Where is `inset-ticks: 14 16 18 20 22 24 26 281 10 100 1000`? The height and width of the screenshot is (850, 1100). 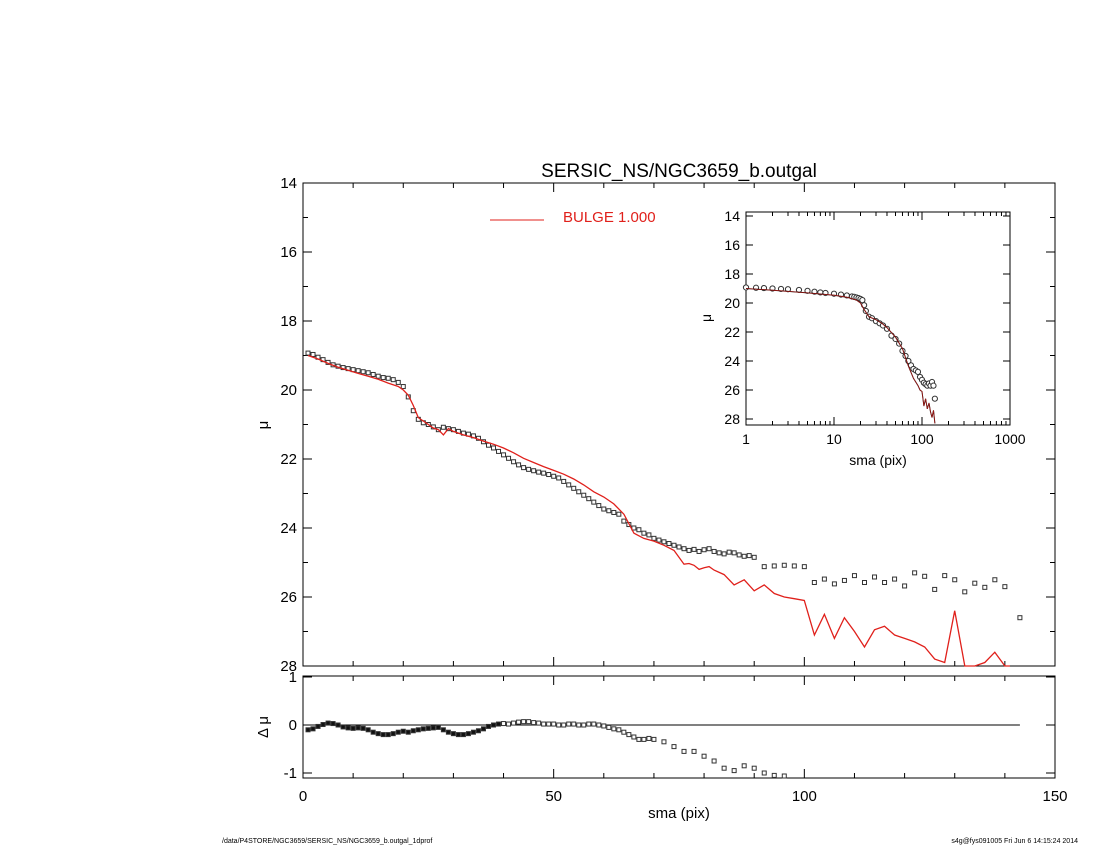 inset-ticks: 14 16 18 20 22 24 26 281 10 100 1000 is located at coordinates (874, 327).